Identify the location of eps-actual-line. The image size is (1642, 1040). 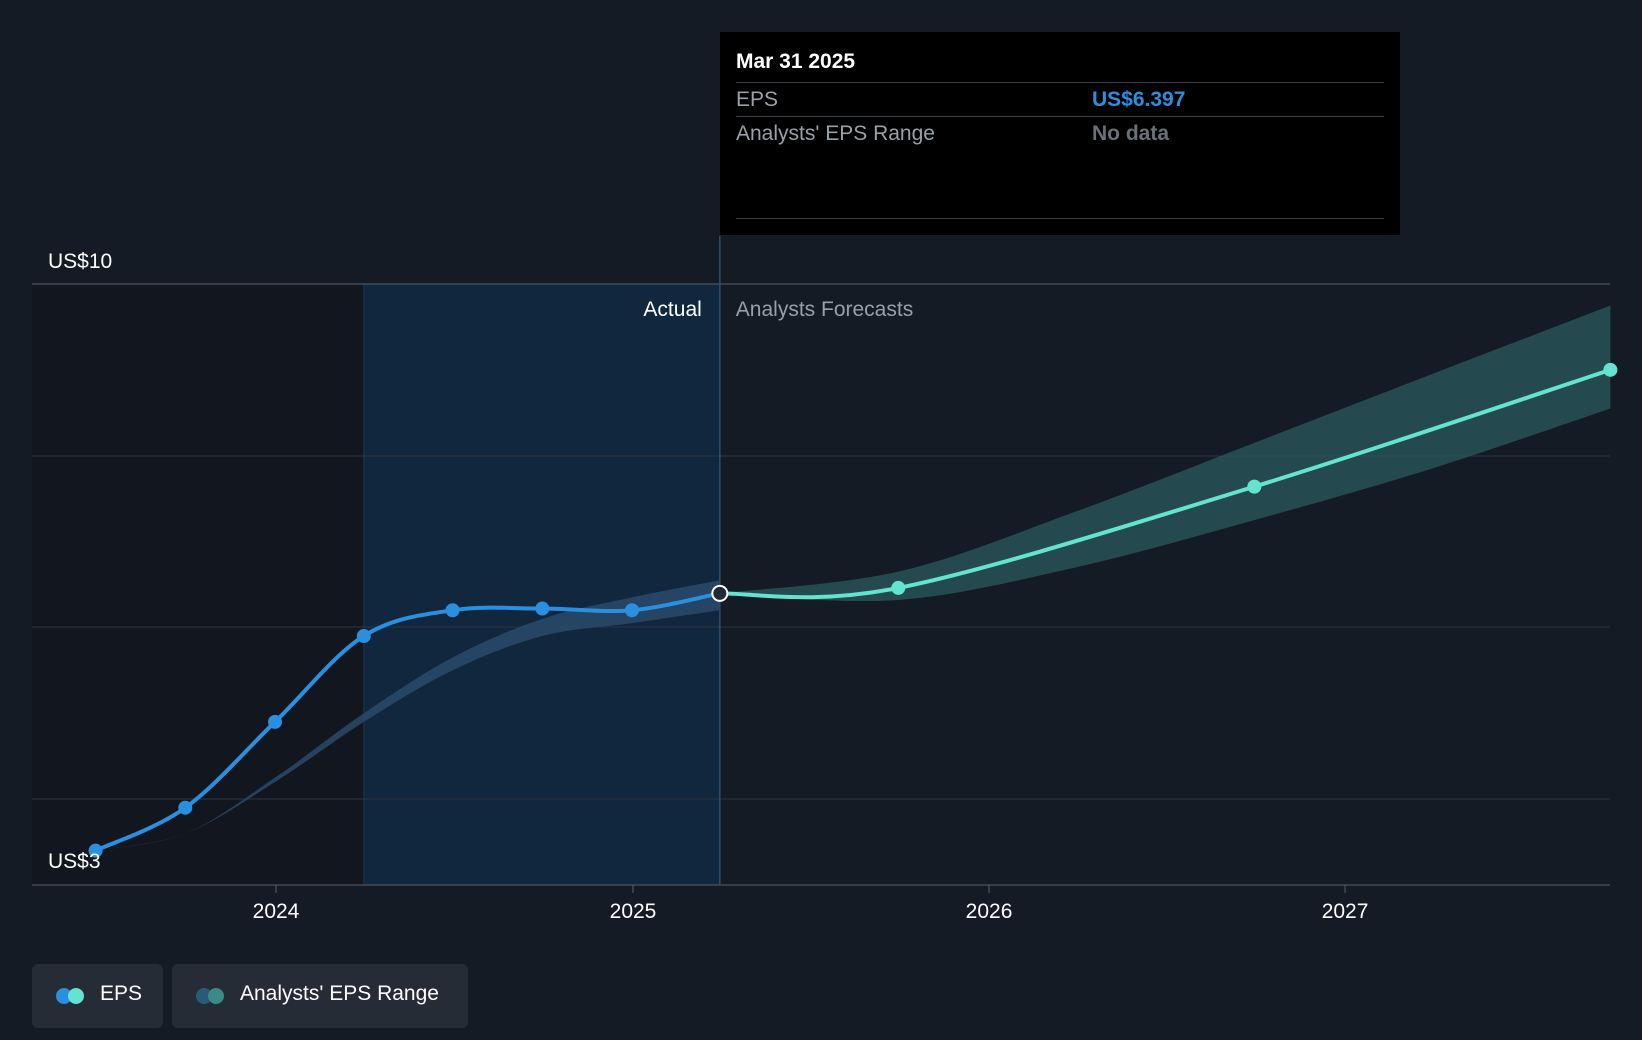
(407, 722).